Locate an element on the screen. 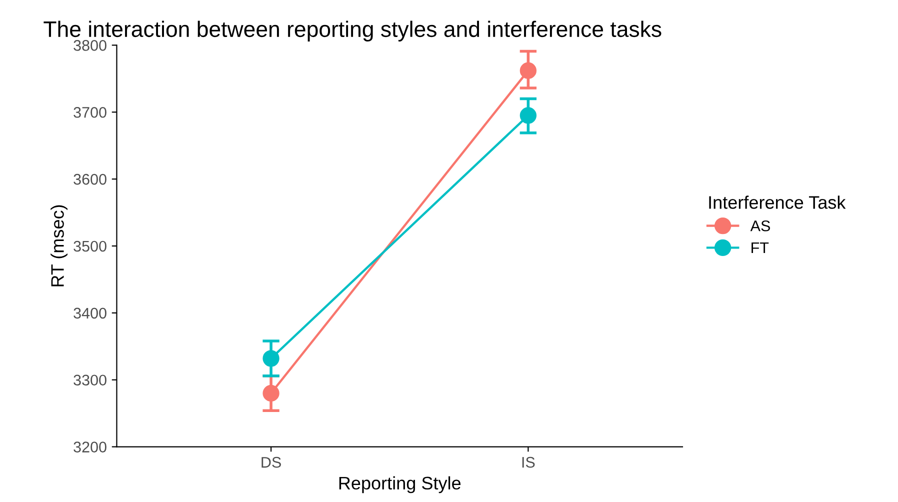 The image size is (898, 502). y-tick-label: 3400 is located at coordinates (90, 313).